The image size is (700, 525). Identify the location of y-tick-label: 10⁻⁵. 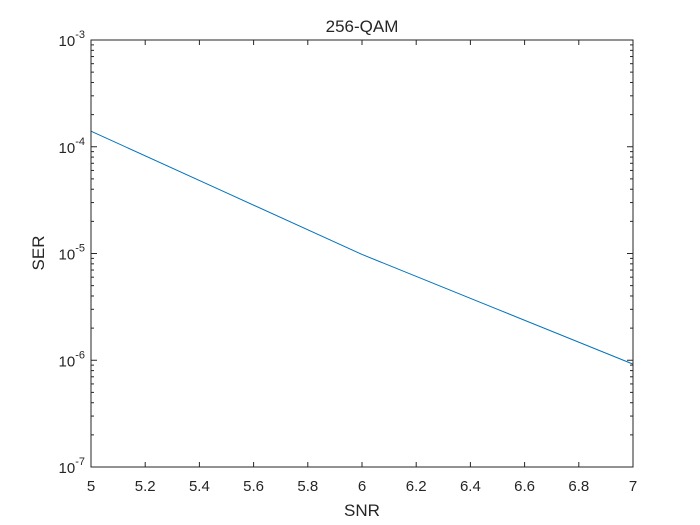
(72, 253).